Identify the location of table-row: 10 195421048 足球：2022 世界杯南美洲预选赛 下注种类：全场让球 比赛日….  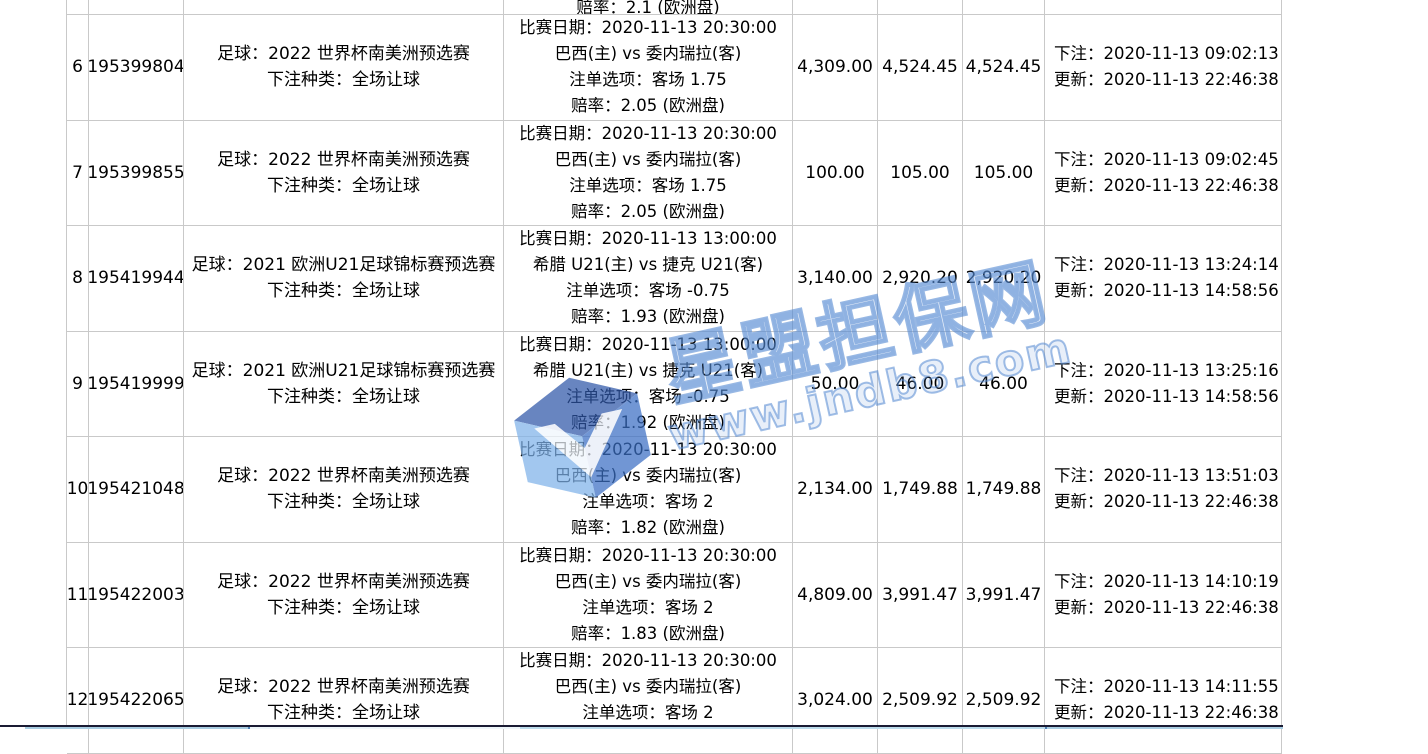
(674, 490).